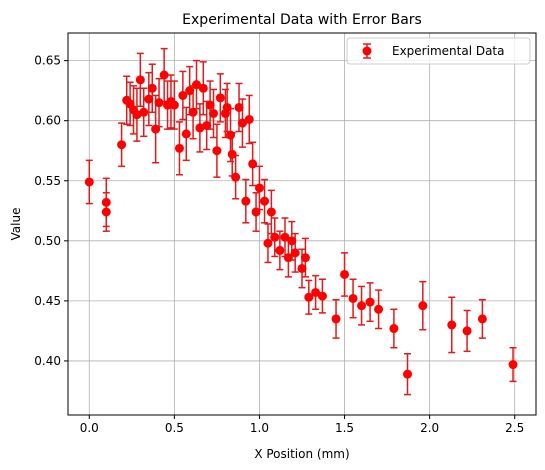 This screenshot has width=545, height=470. I want to click on y-tick-label: 0.40, so click(47, 361).